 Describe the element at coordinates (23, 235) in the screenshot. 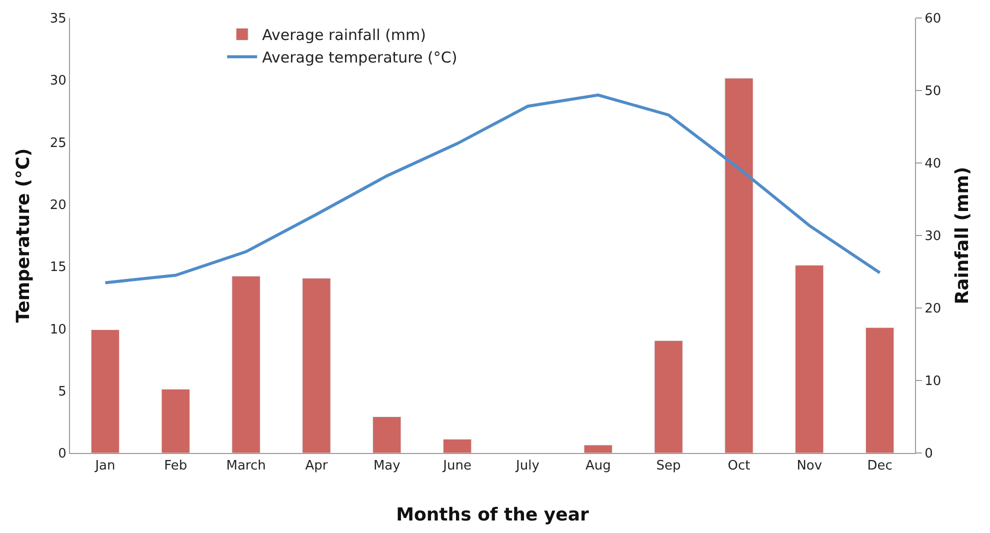

I see `y-axis-title: Temperature (°C)` at that location.